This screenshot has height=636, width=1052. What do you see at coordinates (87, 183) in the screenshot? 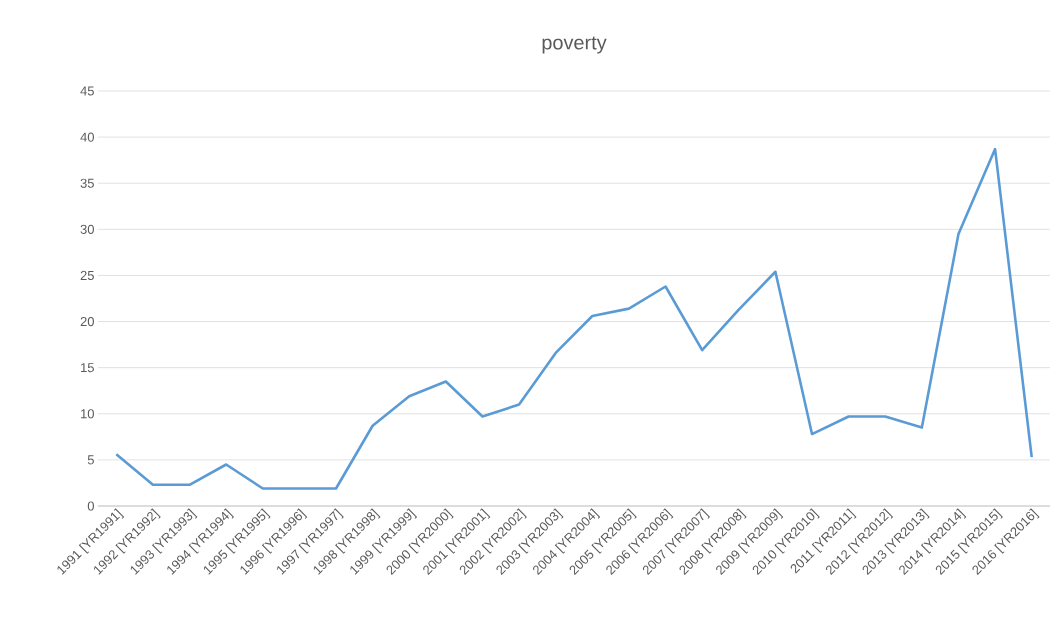
I see `y-tick-label: 35` at bounding box center [87, 183].